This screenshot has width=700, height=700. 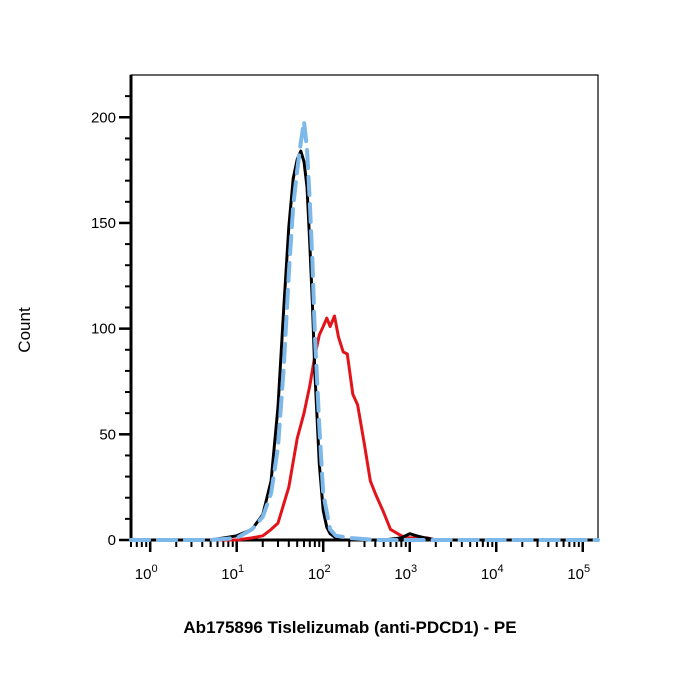 I want to click on y-axis-label-wrap: Count, so click(x=25, y=329).